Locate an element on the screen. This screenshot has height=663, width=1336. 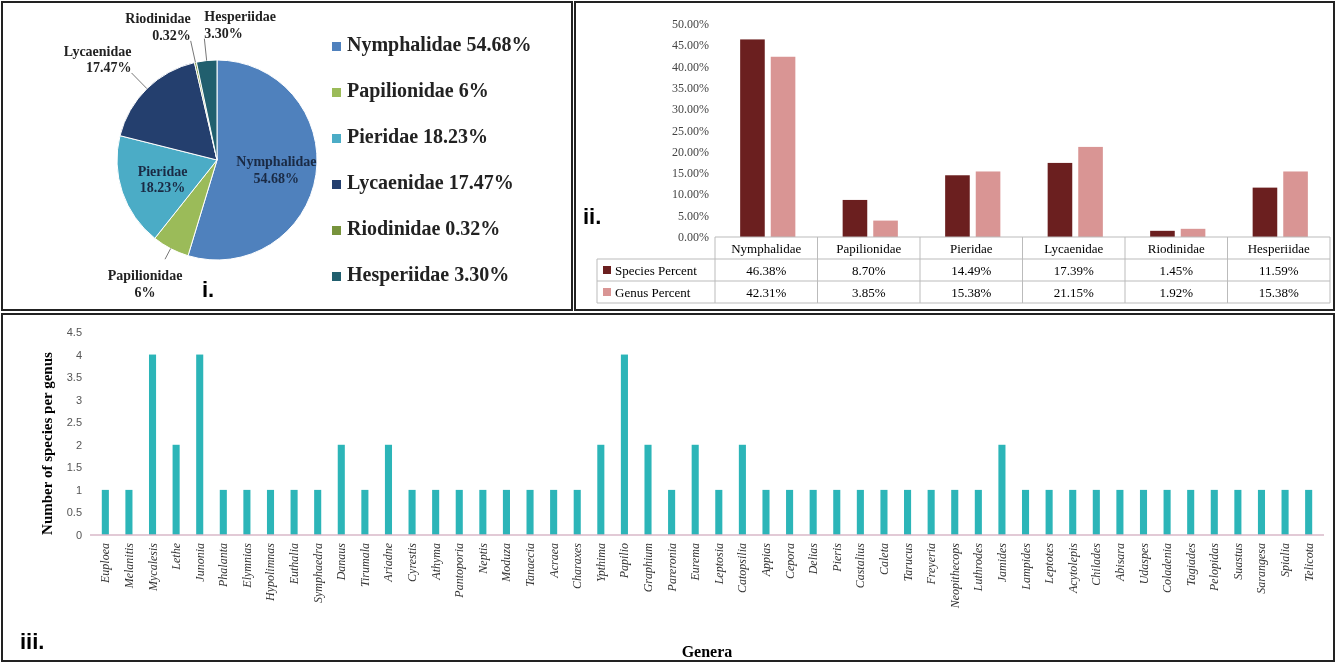
y-tick-label: 30.00% is located at coordinates (690, 109).